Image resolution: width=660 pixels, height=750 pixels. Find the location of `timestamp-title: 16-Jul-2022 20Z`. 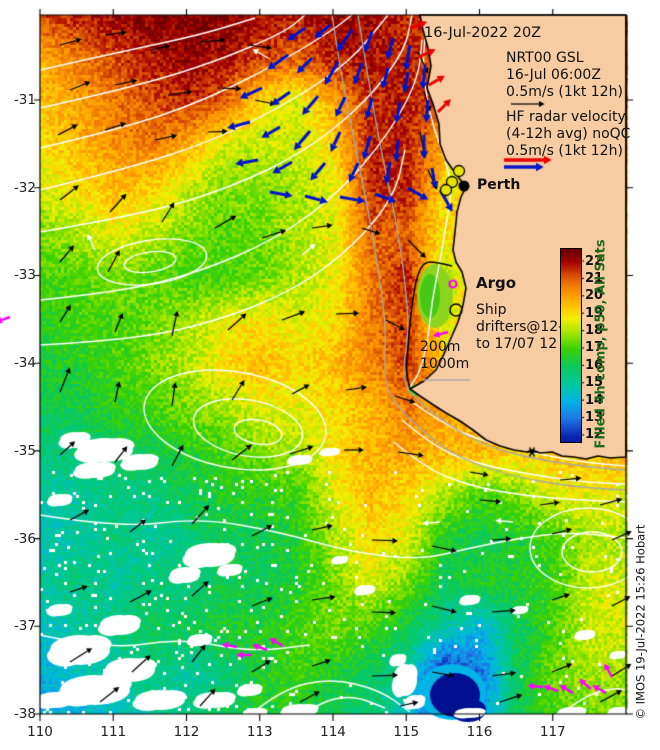

timestamp-title: 16-Jul-2022 20Z is located at coordinates (483, 33).